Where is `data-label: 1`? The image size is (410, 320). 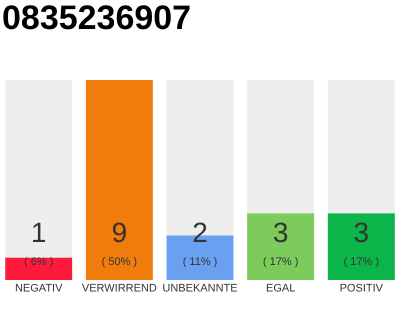
data-label: 1 is located at coordinates (38, 232).